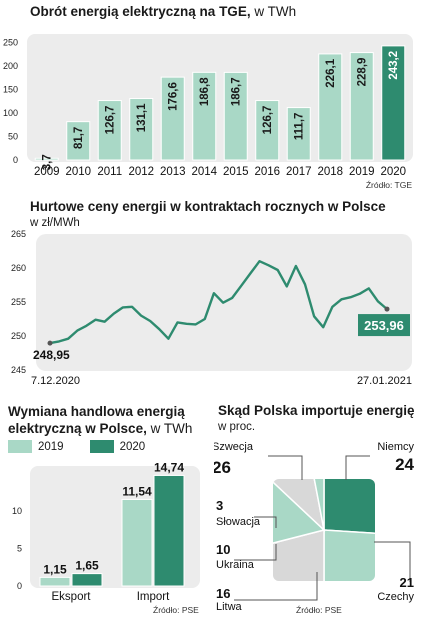 The height and width of the screenshot is (617, 431). I want to click on start-point, so click(50, 343).